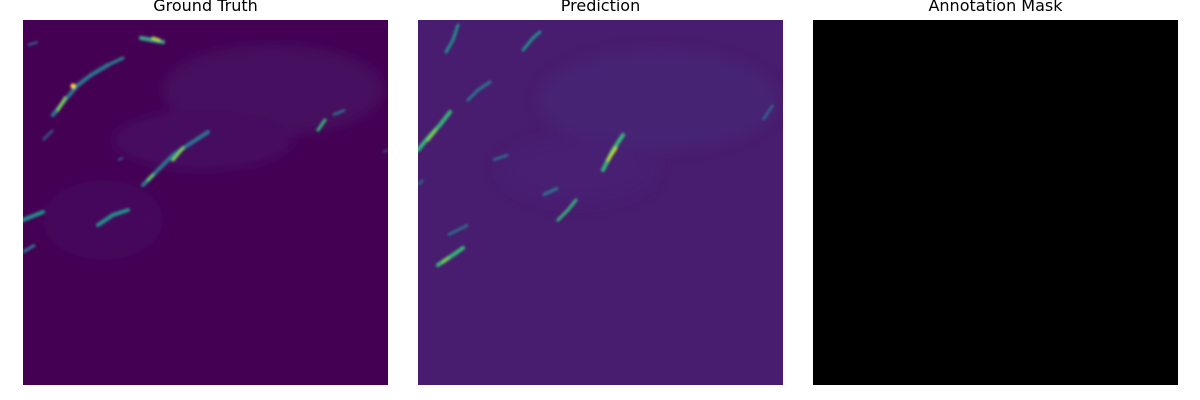 The height and width of the screenshot is (400, 1200). Describe the element at coordinates (205, 7) in the screenshot. I see `ground-truth-title: Ground Truth` at that location.